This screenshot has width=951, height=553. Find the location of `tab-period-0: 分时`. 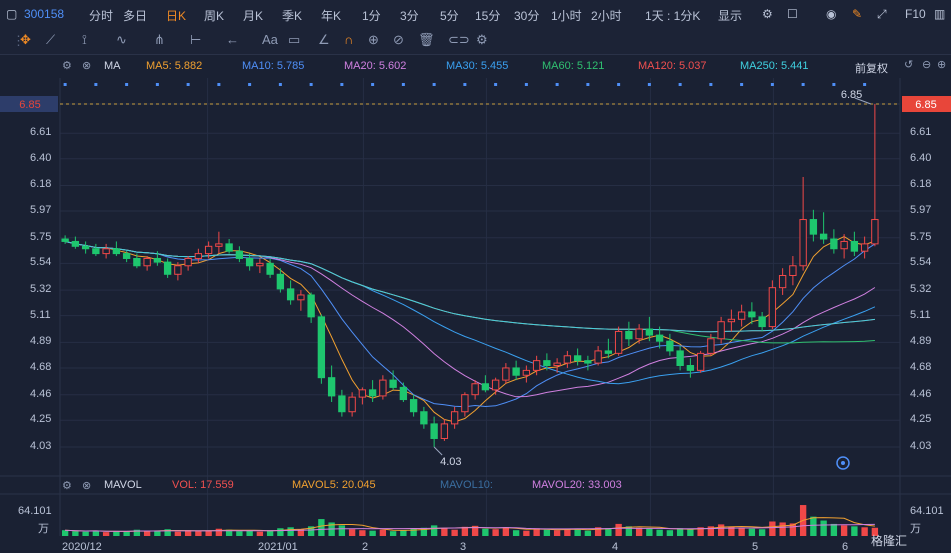

tab-period-0: 分时 is located at coordinates (101, 16).